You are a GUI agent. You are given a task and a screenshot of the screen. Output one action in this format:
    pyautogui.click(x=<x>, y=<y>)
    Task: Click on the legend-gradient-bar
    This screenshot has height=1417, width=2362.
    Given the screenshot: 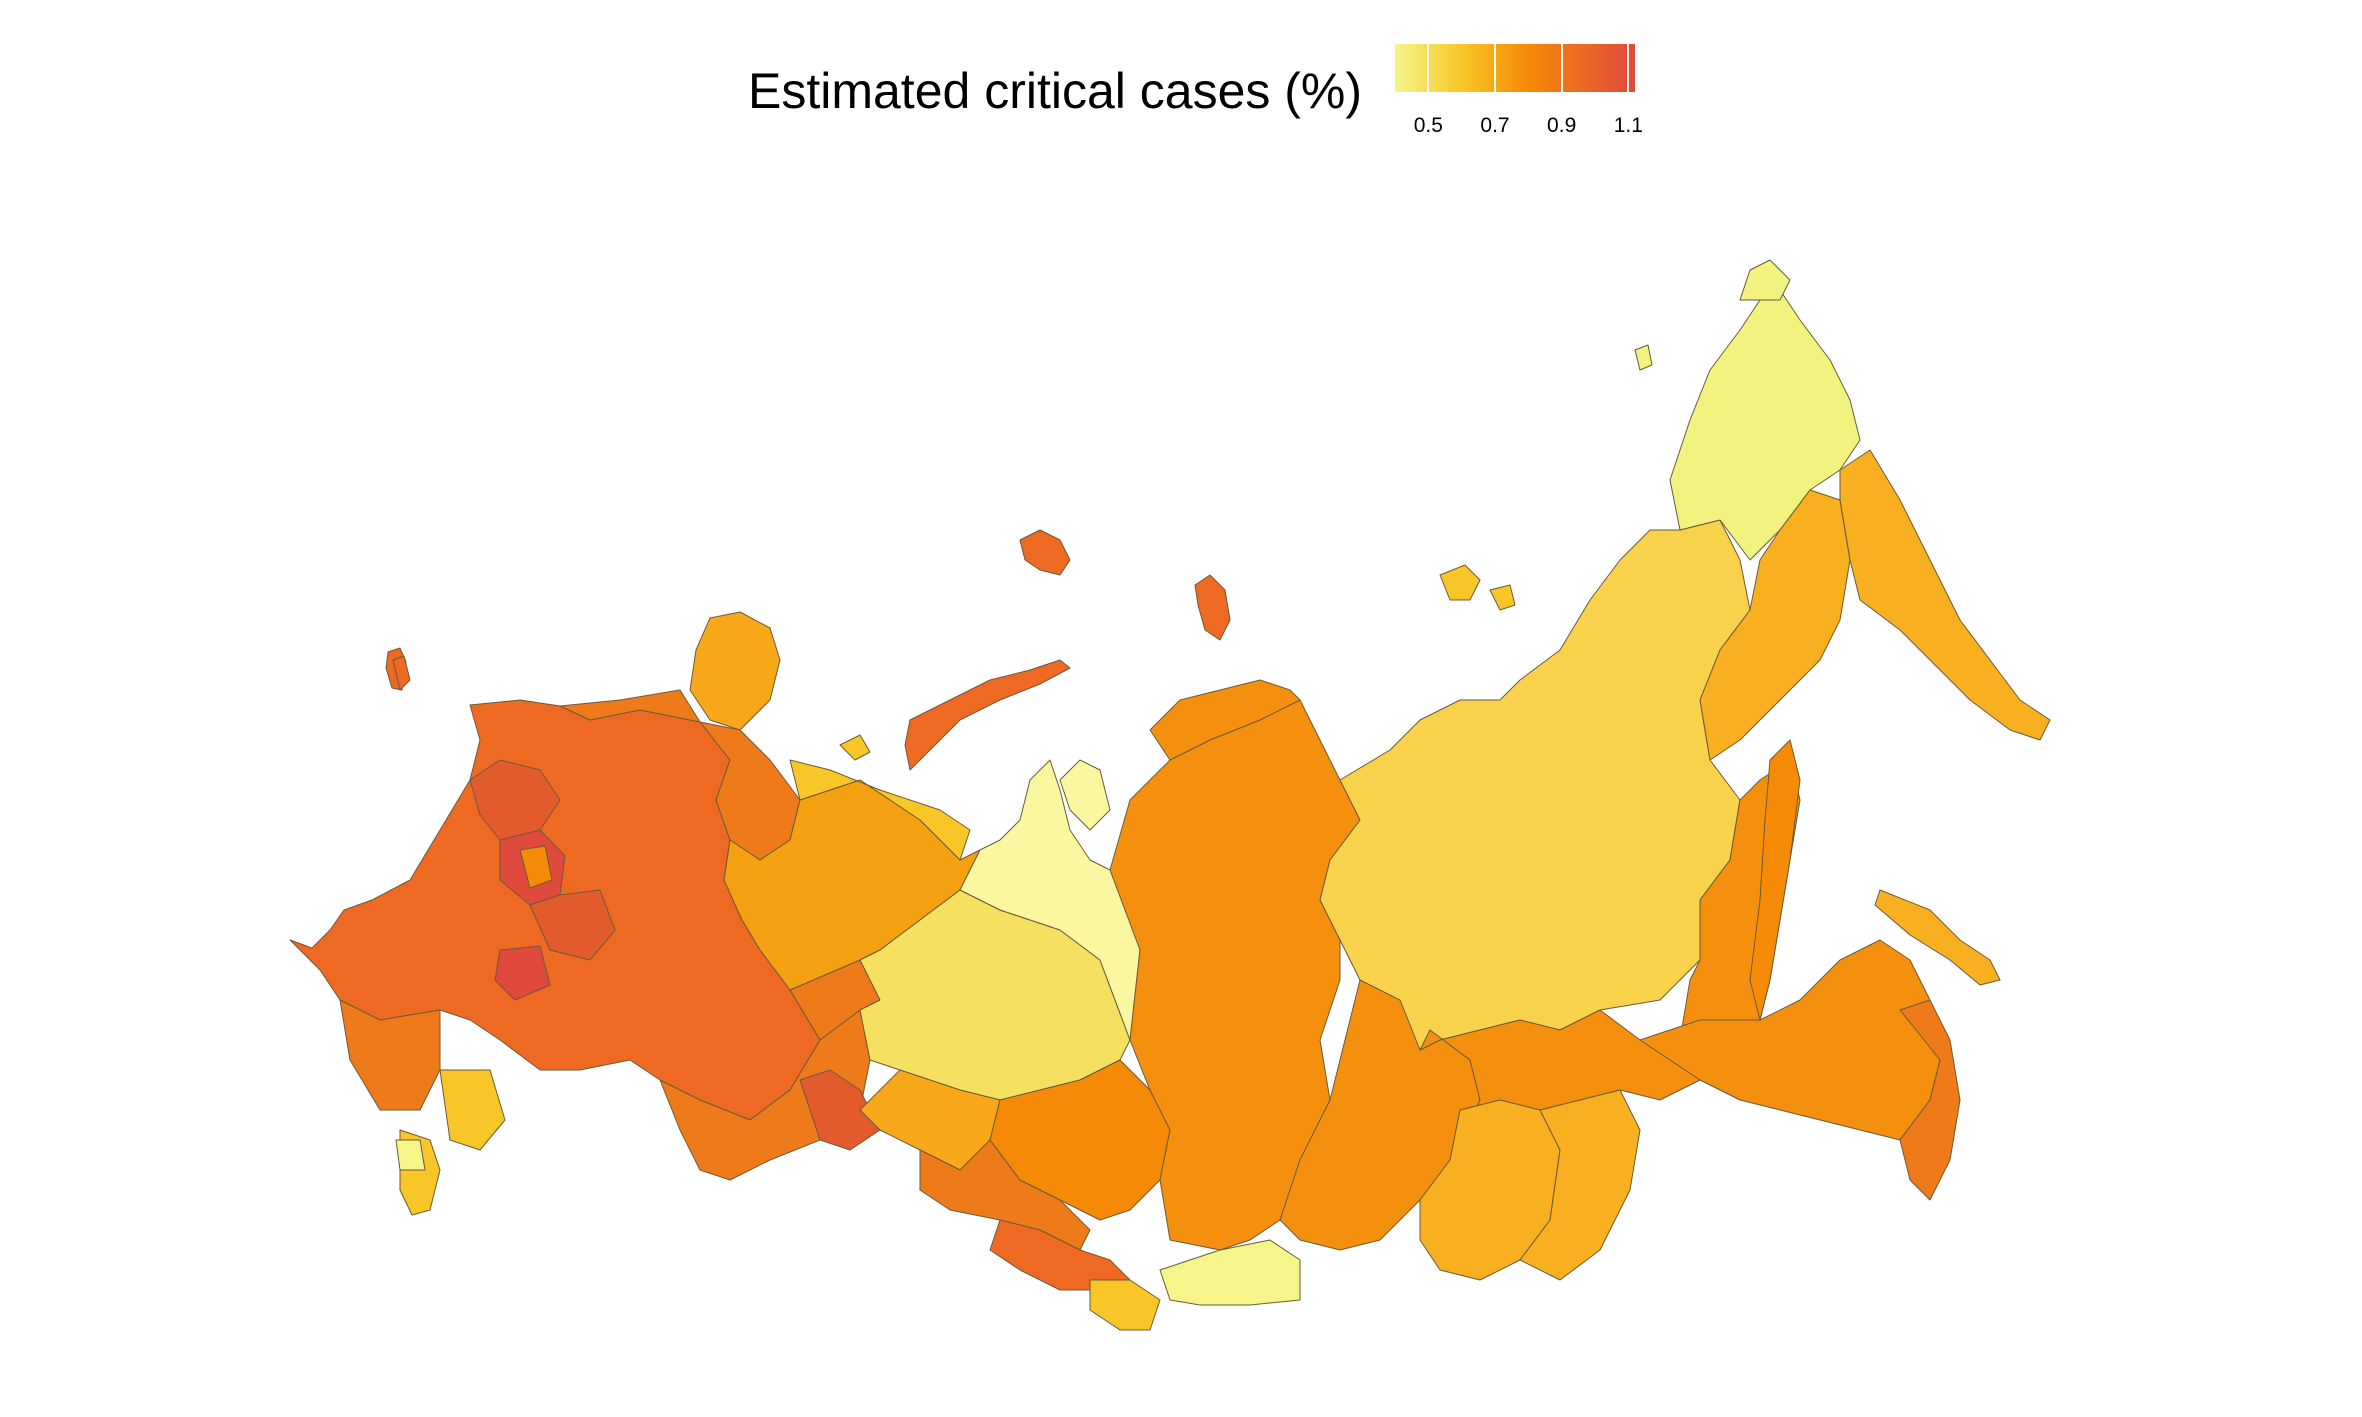 What is the action you would take?
    pyautogui.click(x=1515, y=68)
    